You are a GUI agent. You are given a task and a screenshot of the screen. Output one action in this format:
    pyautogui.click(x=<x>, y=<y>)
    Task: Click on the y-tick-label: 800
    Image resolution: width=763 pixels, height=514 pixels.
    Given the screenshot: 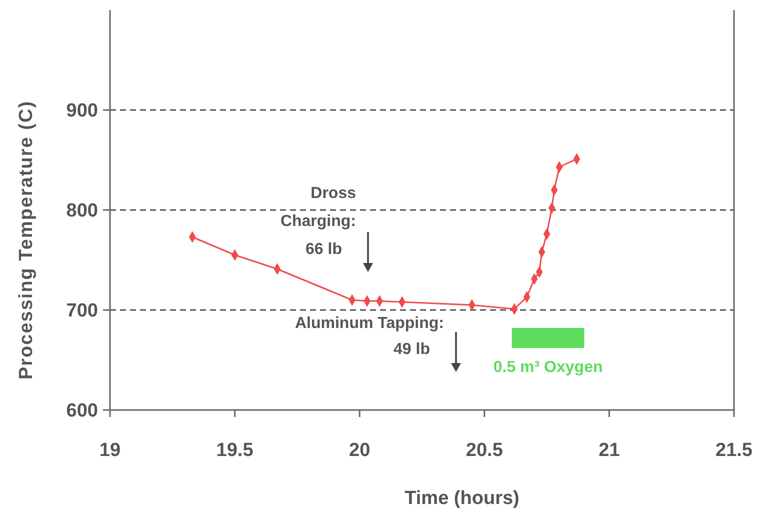 What is the action you would take?
    pyautogui.click(x=82, y=211)
    